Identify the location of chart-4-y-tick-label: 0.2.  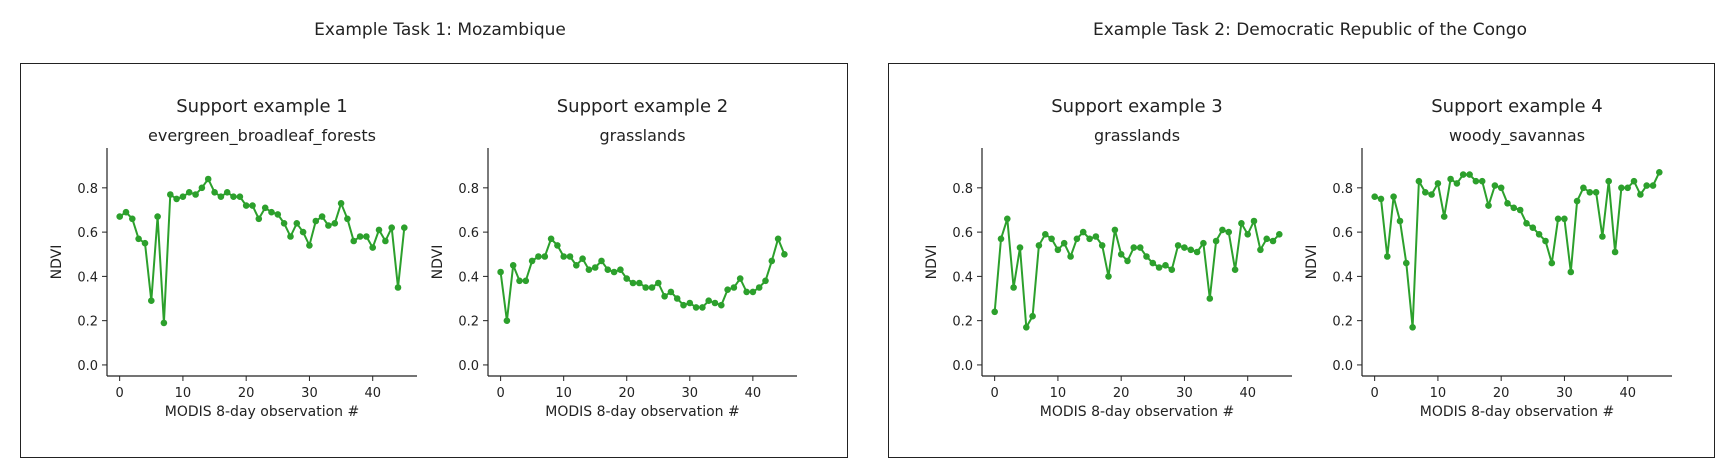
(1342, 322).